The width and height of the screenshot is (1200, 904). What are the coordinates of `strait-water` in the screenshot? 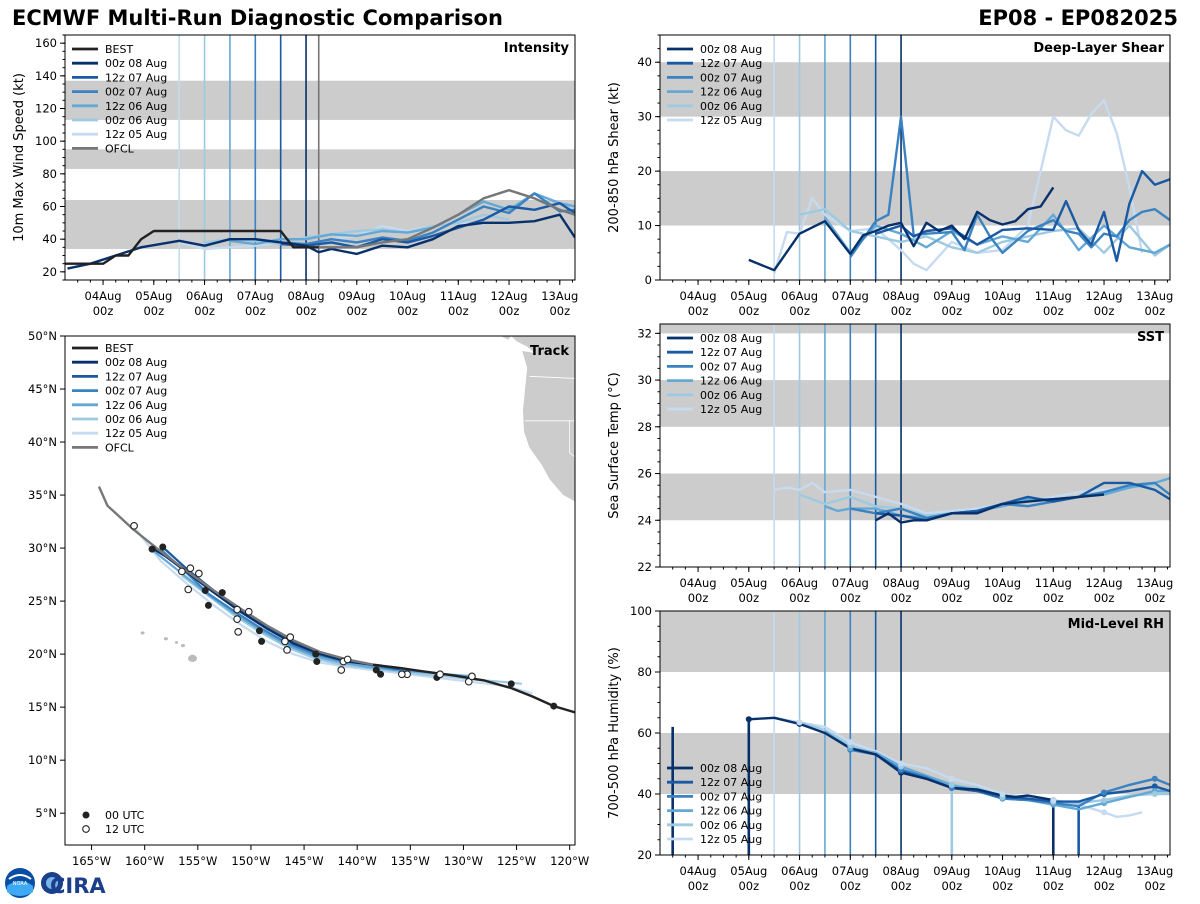 It's located at (520, 344).